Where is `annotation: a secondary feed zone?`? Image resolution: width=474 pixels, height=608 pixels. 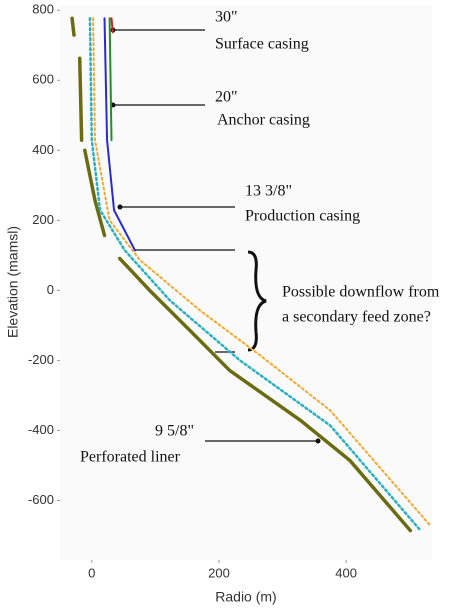
annotation: a secondary feed zone? is located at coordinates (356, 317).